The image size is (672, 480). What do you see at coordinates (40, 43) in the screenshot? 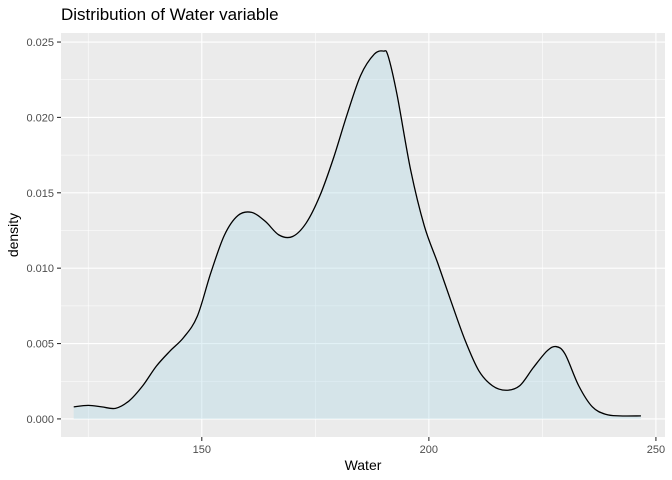
I see `y-tick-label: 0.025` at bounding box center [40, 43].